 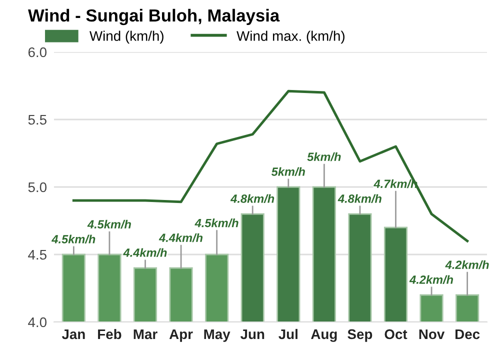 What do you see at coordinates (181, 335) in the screenshot?
I see `x-tick-label: Apr` at bounding box center [181, 335].